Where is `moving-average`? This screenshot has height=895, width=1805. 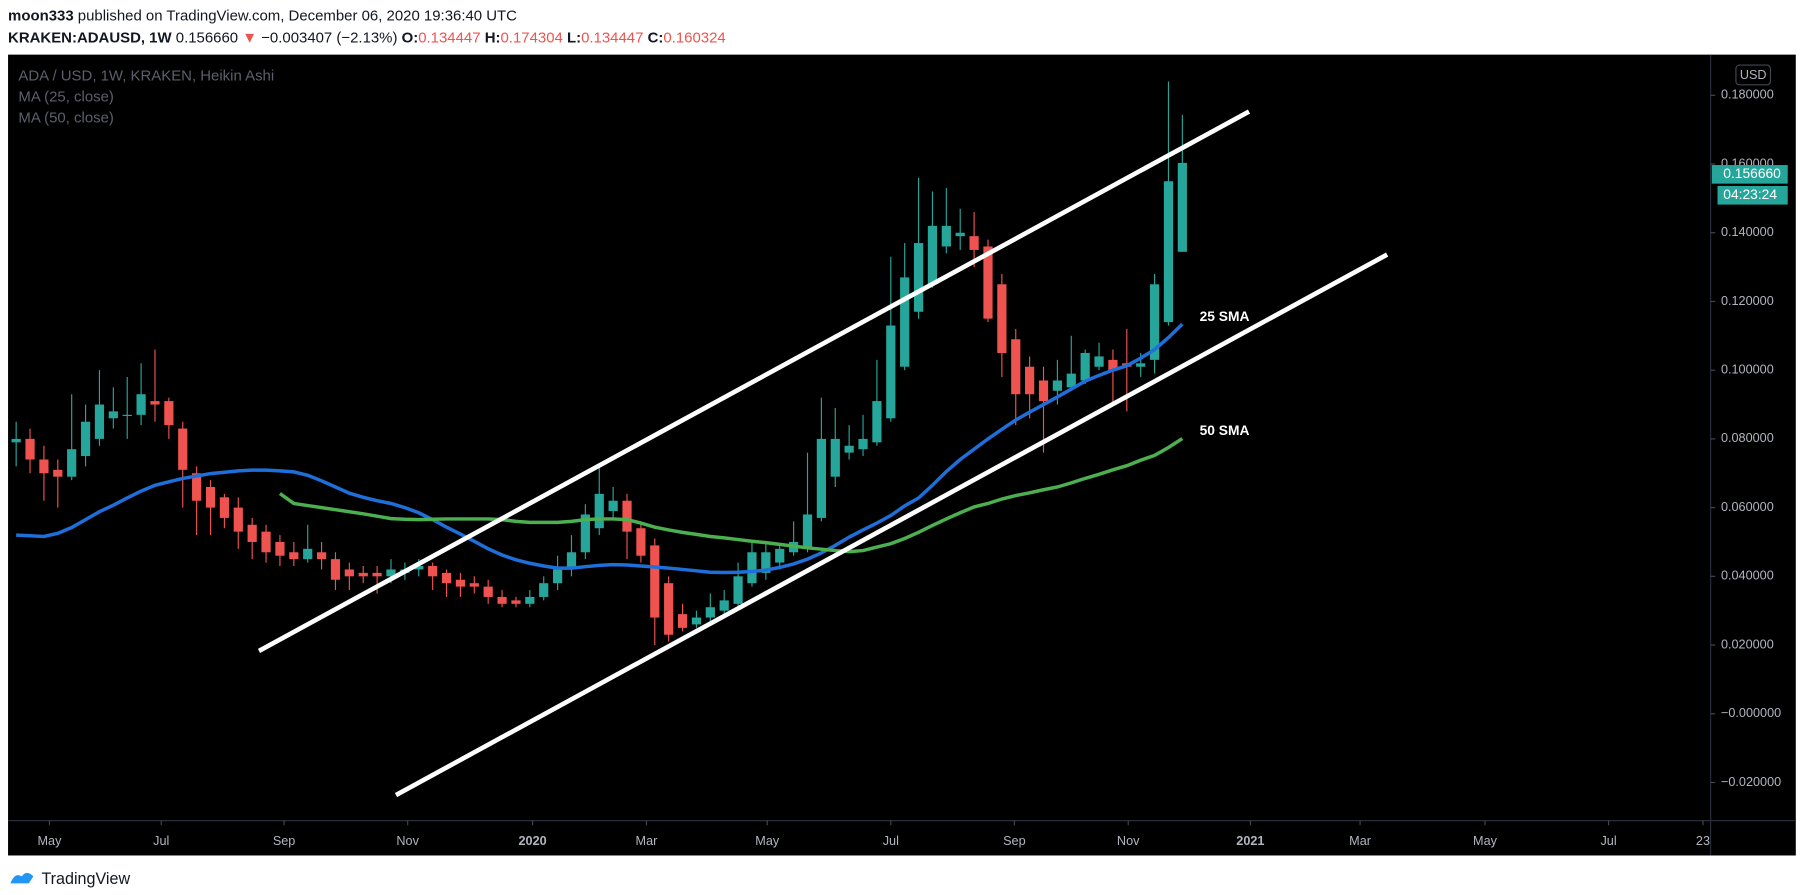
moving-average is located at coordinates (731, 495).